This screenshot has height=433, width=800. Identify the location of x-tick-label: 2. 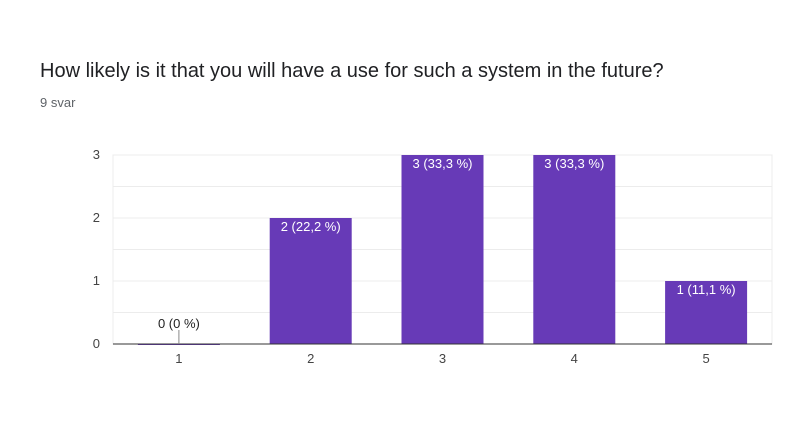
(310, 358).